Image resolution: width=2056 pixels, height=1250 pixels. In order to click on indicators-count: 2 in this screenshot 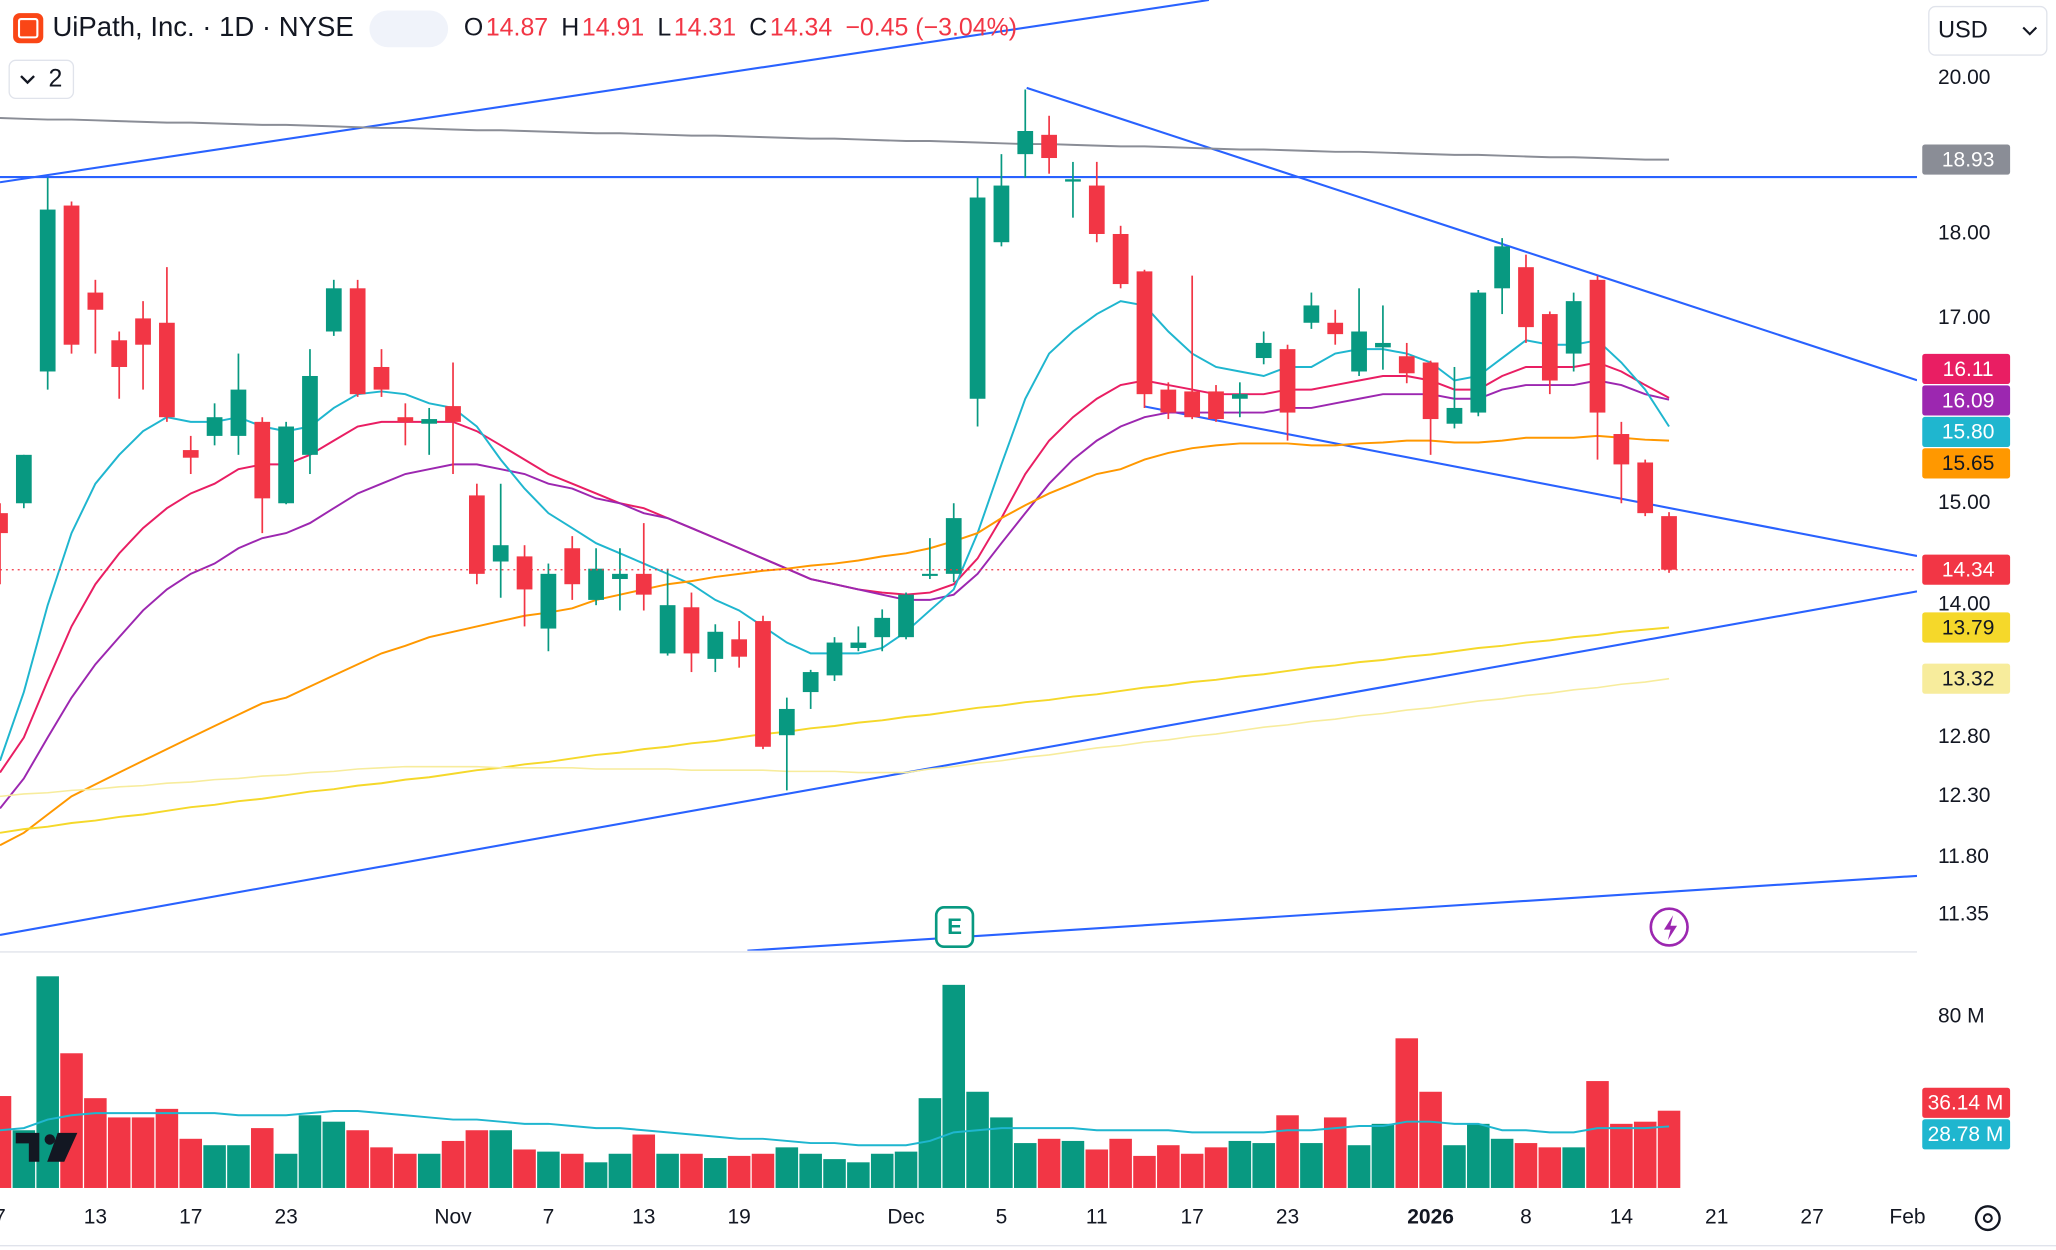, I will do `click(56, 79)`.